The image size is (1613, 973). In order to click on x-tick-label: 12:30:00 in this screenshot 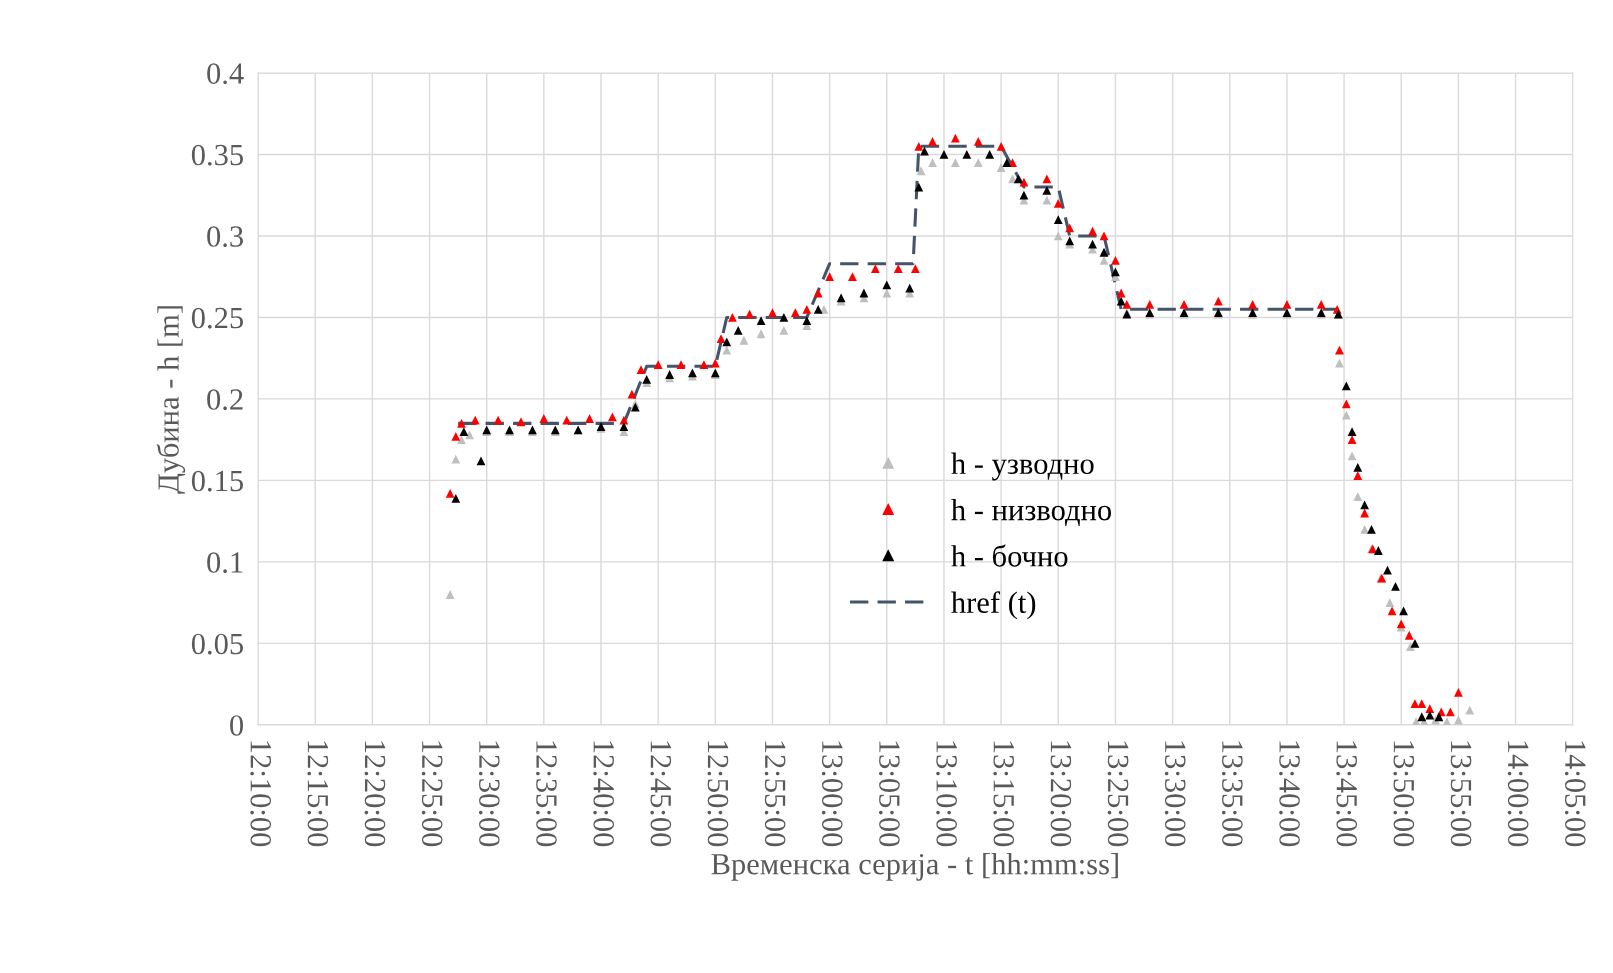, I will do `click(489, 794)`.